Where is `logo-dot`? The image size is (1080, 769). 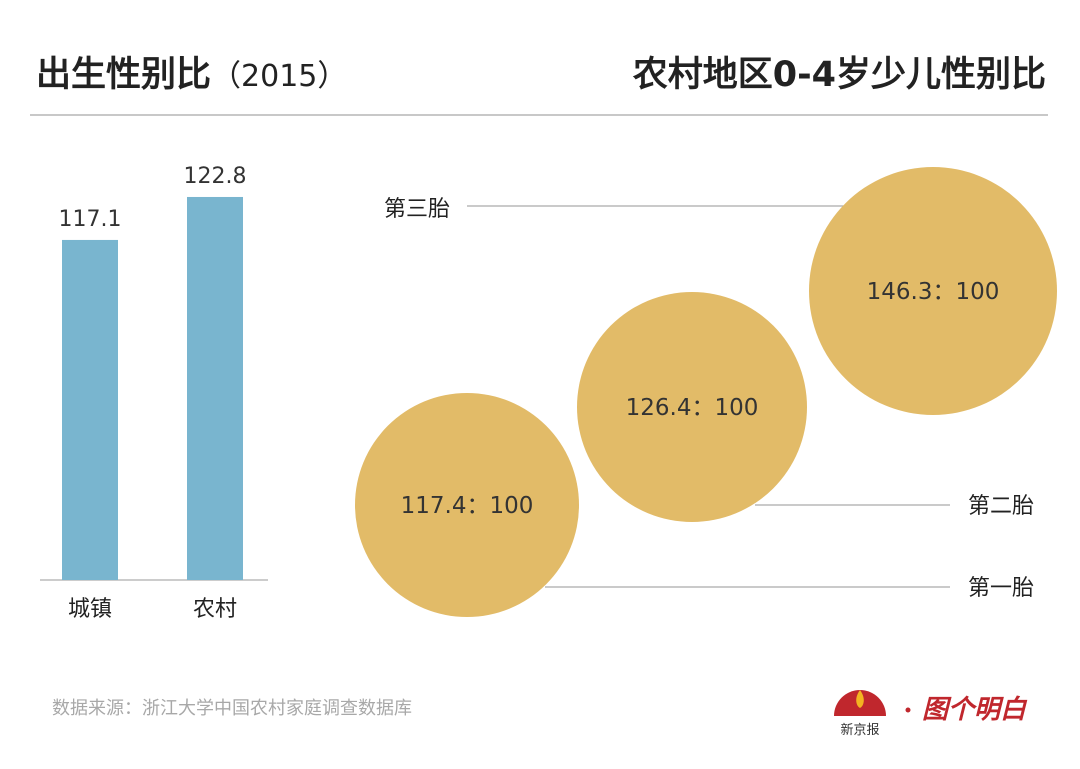
logo-dot is located at coordinates (908, 710).